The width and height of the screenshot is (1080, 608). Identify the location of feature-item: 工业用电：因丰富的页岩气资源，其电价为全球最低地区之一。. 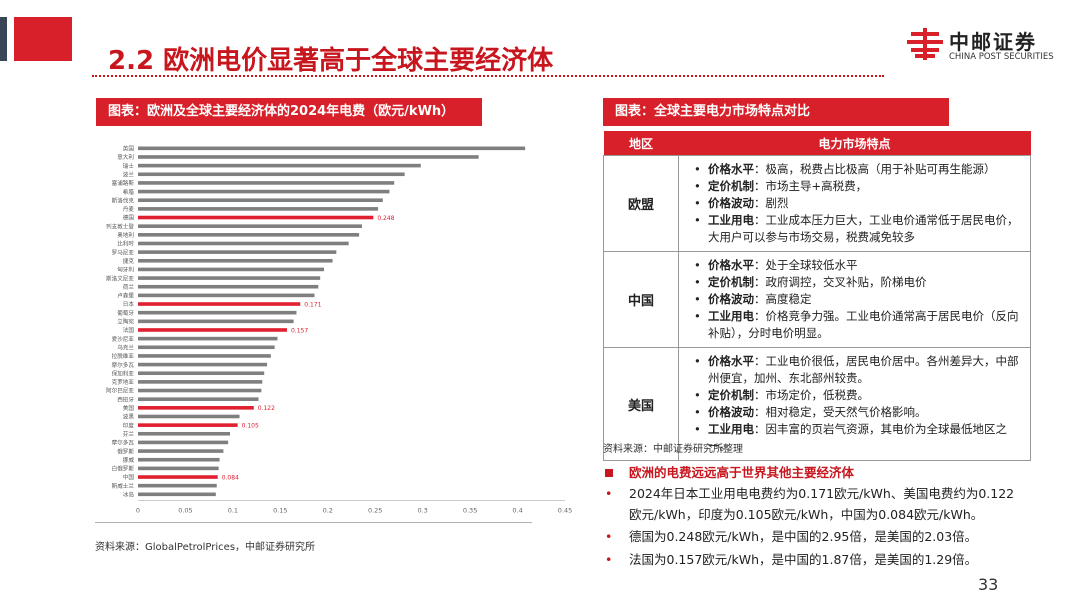
(858, 438).